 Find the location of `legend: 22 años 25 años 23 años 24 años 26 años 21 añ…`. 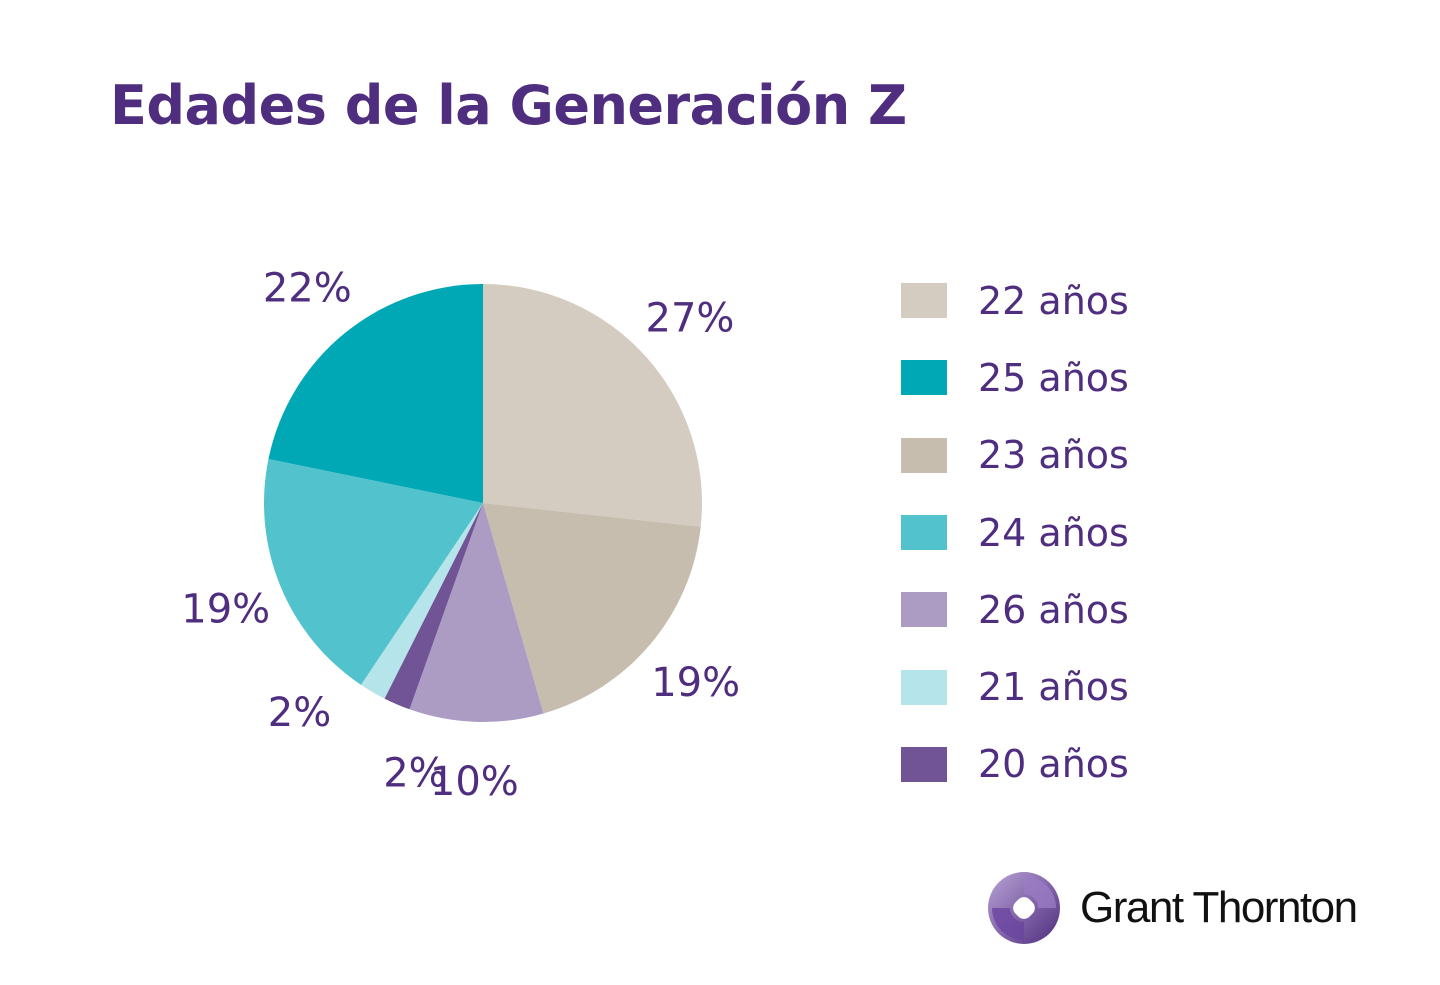

legend: 22 años 25 años 23 años 24 años 26 años 21 añ… is located at coordinates (1015, 532).